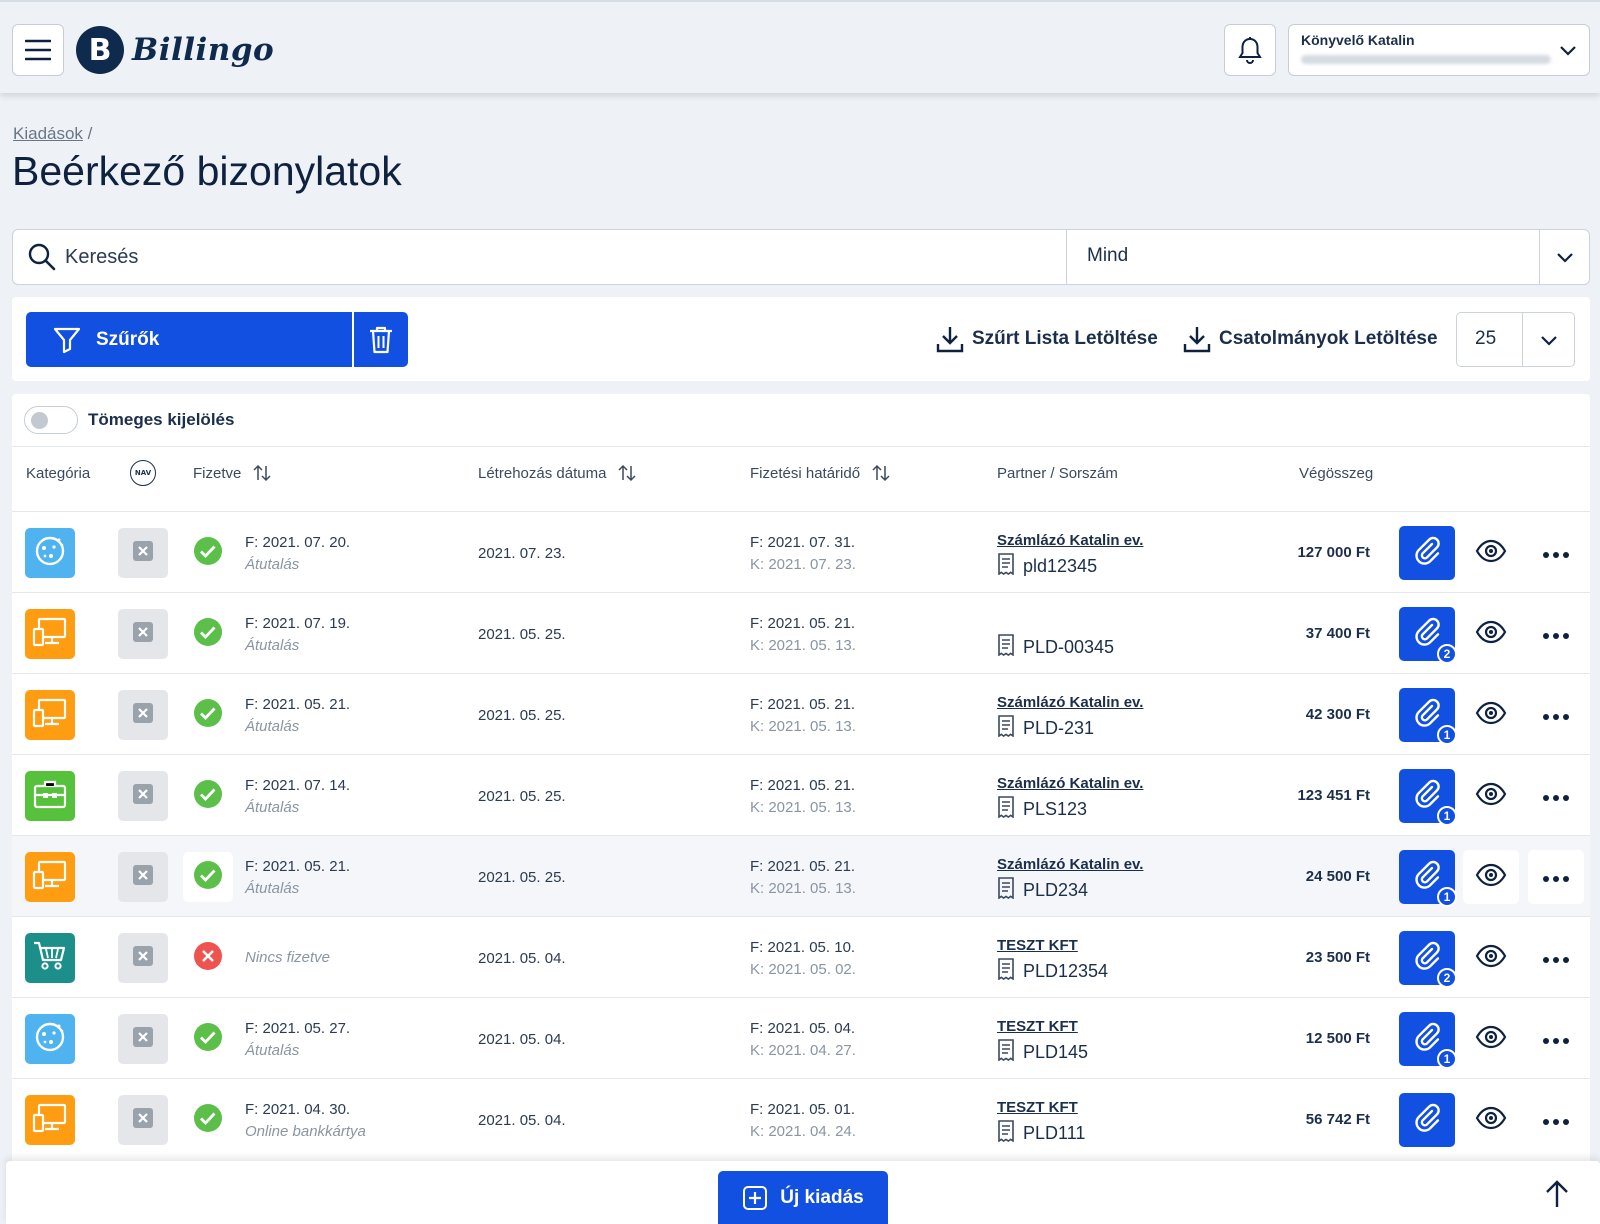  Describe the element at coordinates (1515, 339) in the screenshot. I see `per-page-select: 25` at that location.